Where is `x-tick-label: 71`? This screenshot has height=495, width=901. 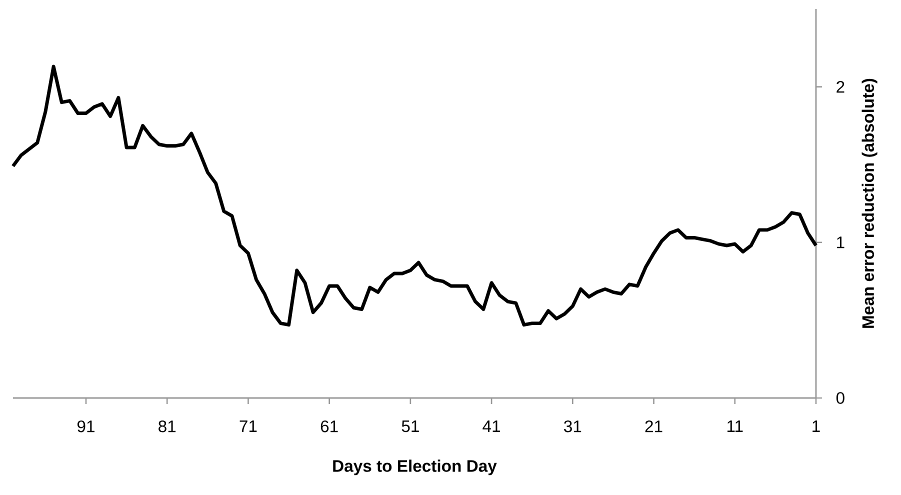 x-tick-label: 71 is located at coordinates (248, 426).